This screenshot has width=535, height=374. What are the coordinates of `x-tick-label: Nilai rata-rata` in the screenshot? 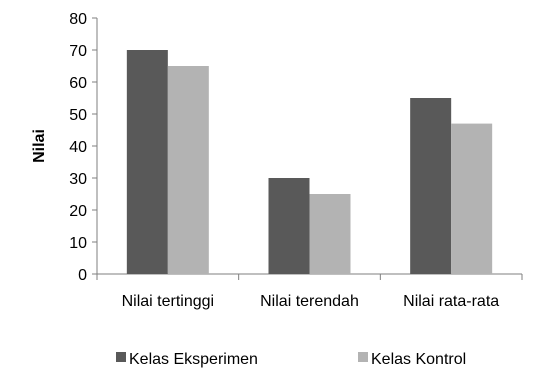 It's located at (451, 301).